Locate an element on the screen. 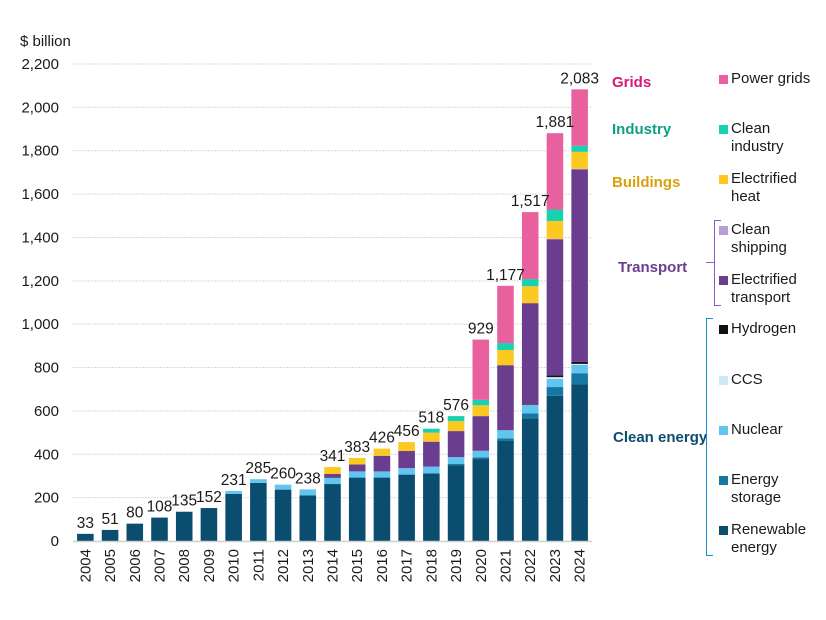 The width and height of the screenshot is (826, 620). bar-stack-2016 is located at coordinates (382, 494).